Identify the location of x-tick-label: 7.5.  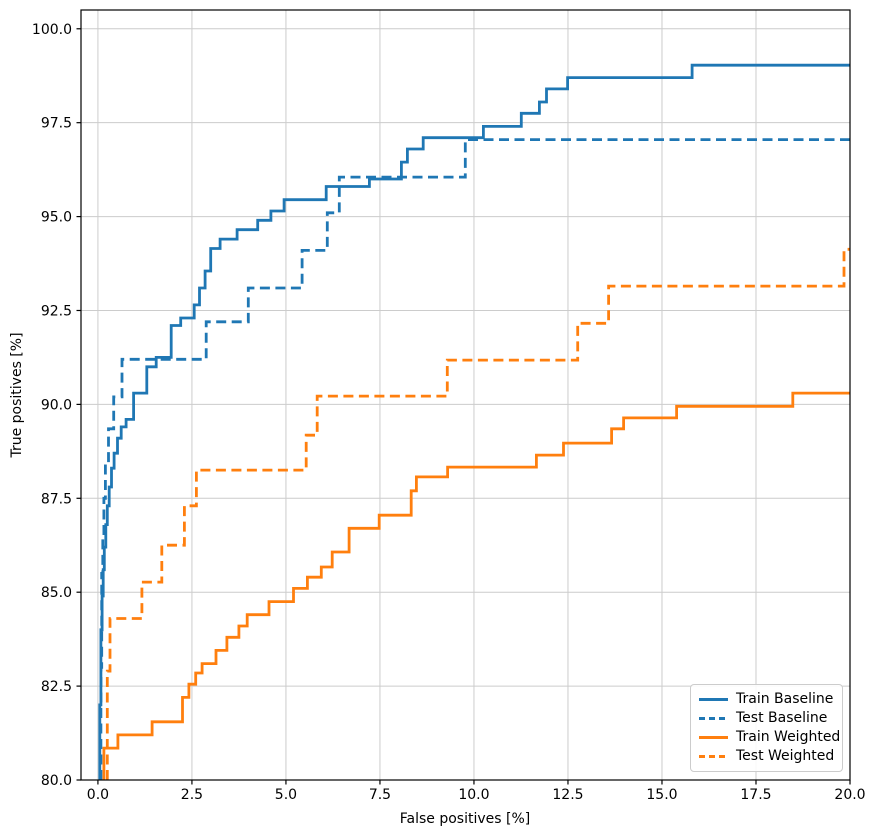
(380, 795).